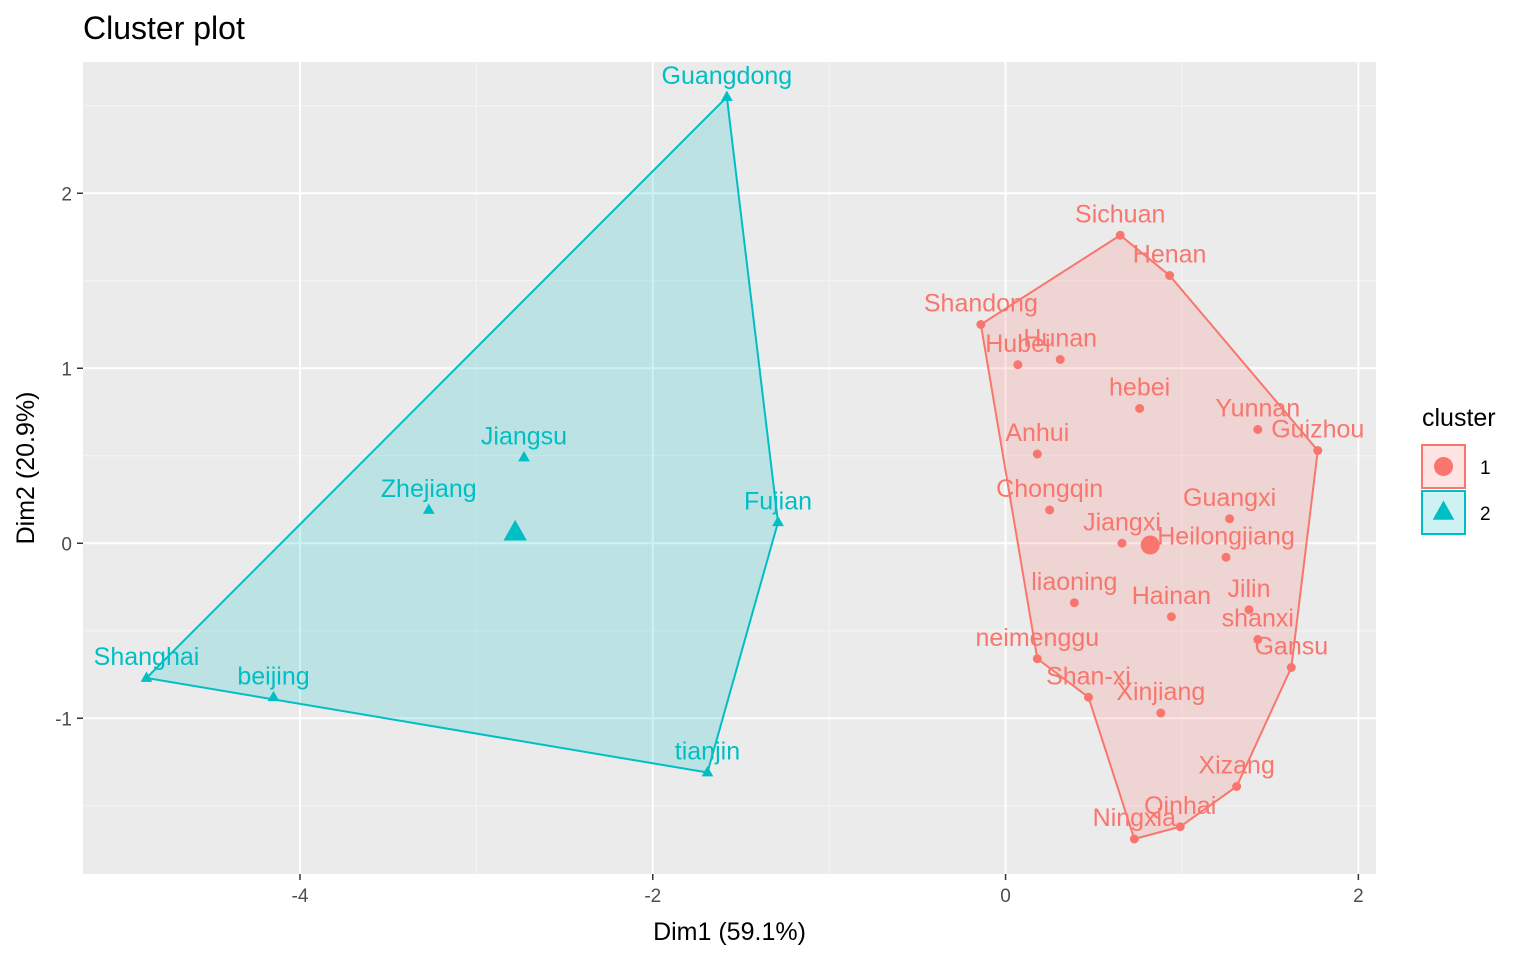  I want to click on y-tick-label: -1, so click(63, 719).